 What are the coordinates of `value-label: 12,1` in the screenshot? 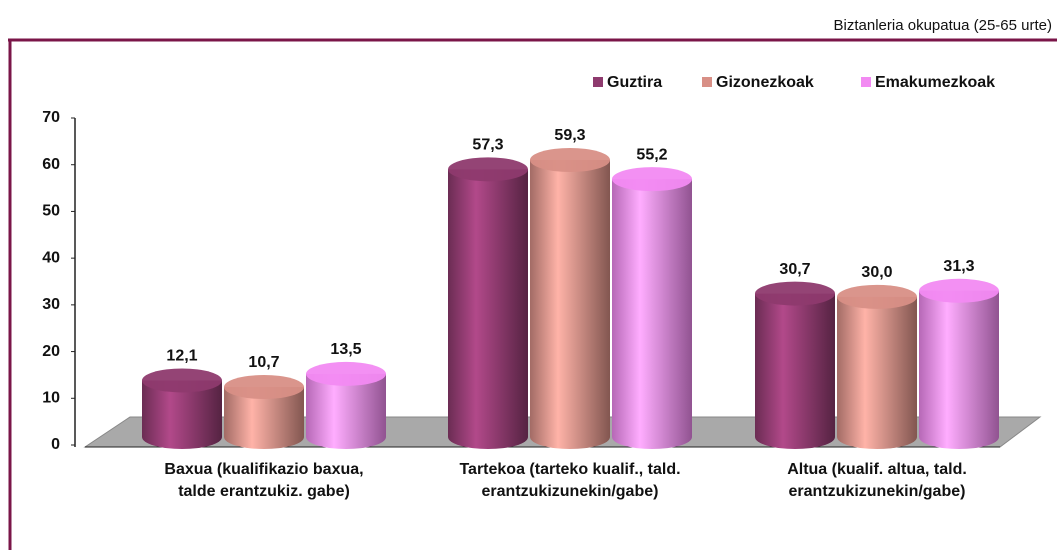 It's located at (181, 356).